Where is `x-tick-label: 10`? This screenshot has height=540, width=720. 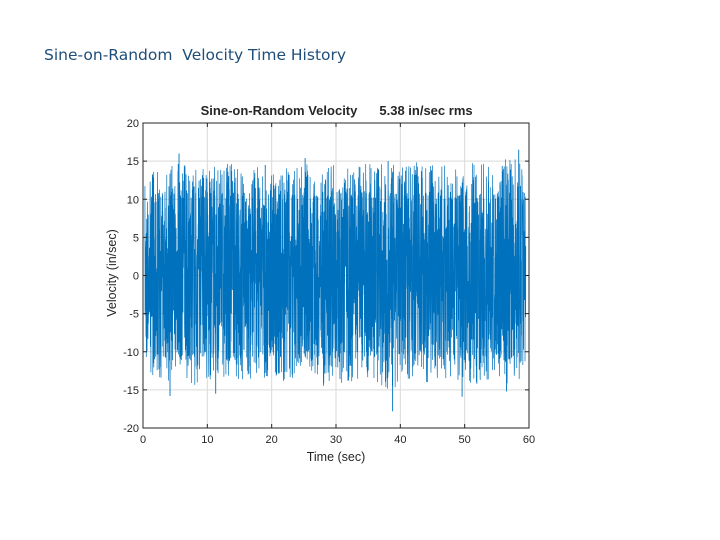
x-tick-label: 10 is located at coordinates (207, 440).